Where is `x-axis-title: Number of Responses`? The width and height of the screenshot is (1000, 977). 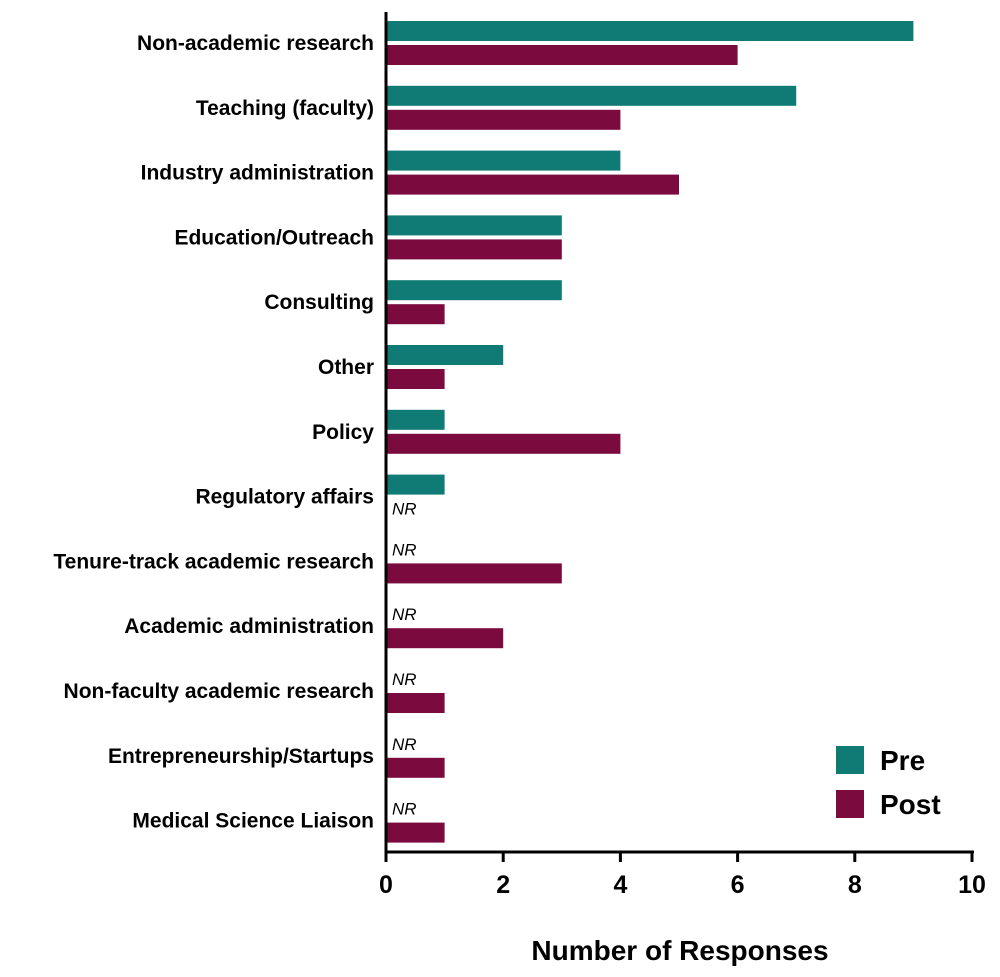
x-axis-title: Number of Responses is located at coordinates (679, 950).